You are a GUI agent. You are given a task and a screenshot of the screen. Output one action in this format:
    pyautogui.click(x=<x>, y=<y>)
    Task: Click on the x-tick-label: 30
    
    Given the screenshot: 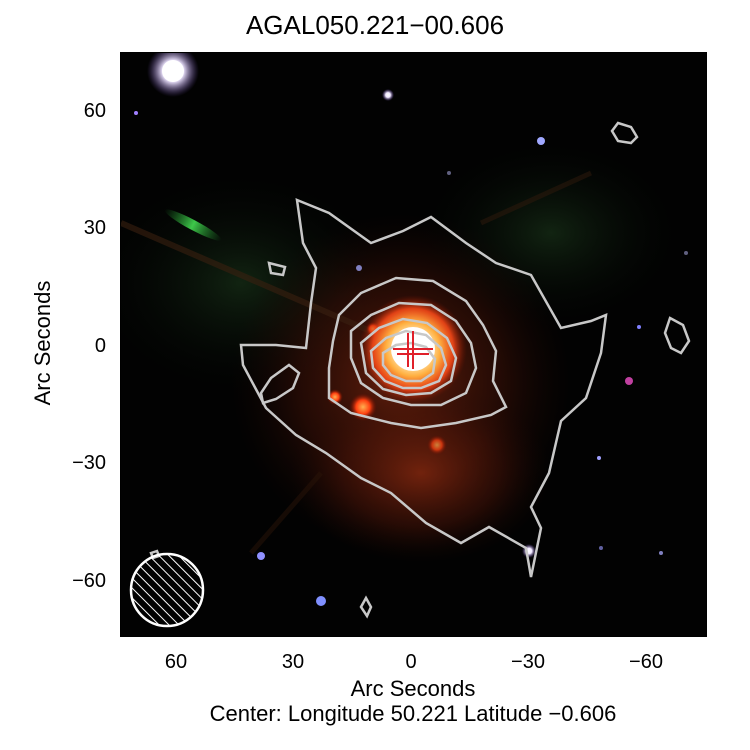 What is the action you would take?
    pyautogui.click(x=293, y=662)
    